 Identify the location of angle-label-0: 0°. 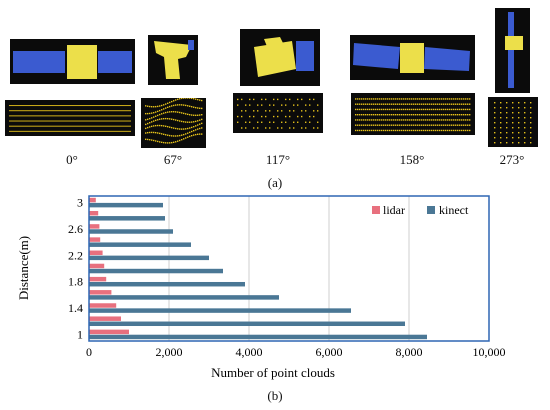
(72, 159).